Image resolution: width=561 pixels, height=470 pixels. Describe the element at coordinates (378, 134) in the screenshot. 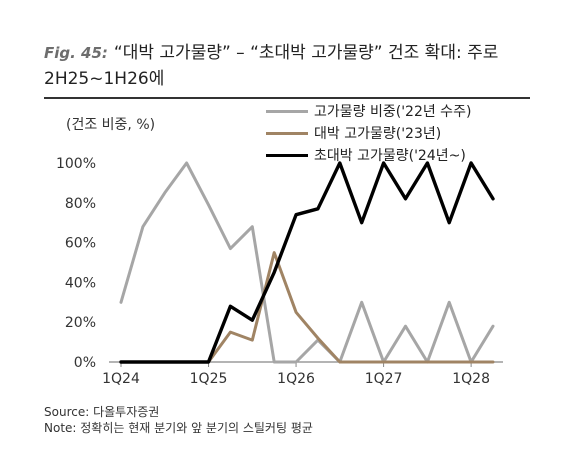

I see `legend-label: 대박 고가물량('23년)` at that location.